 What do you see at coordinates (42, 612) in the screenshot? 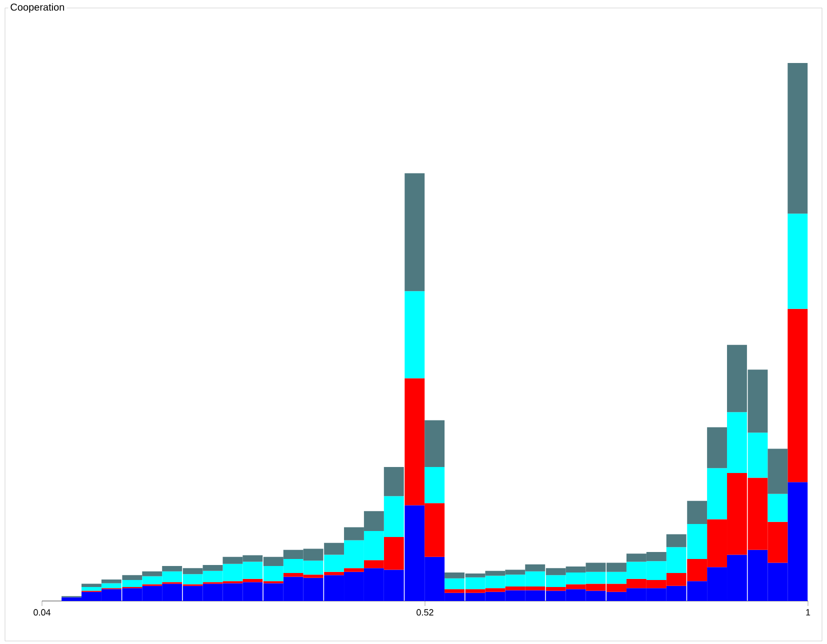
I see `x-tick-label: 0.04` at bounding box center [42, 612].